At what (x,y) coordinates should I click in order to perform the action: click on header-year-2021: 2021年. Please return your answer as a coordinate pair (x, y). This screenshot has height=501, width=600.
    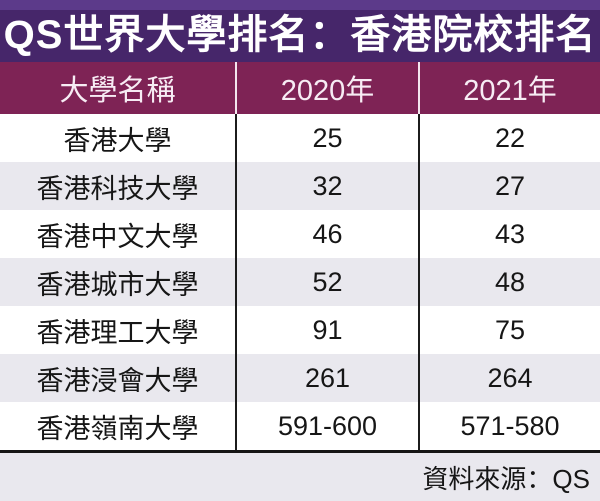
    Looking at the image, I should click on (509, 88).